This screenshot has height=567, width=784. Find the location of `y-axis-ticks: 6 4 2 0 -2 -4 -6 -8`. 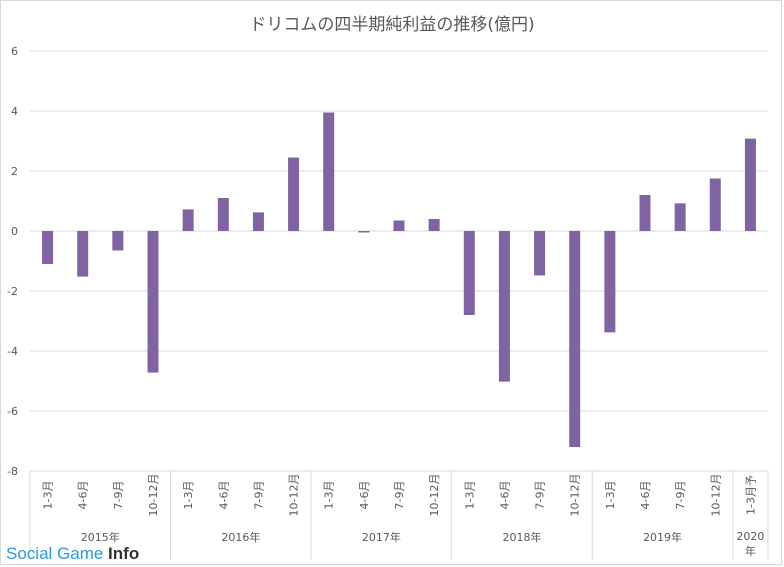

y-axis-ticks: 6 4 2 0 -2 -4 -6 -8 is located at coordinates (12, 261).